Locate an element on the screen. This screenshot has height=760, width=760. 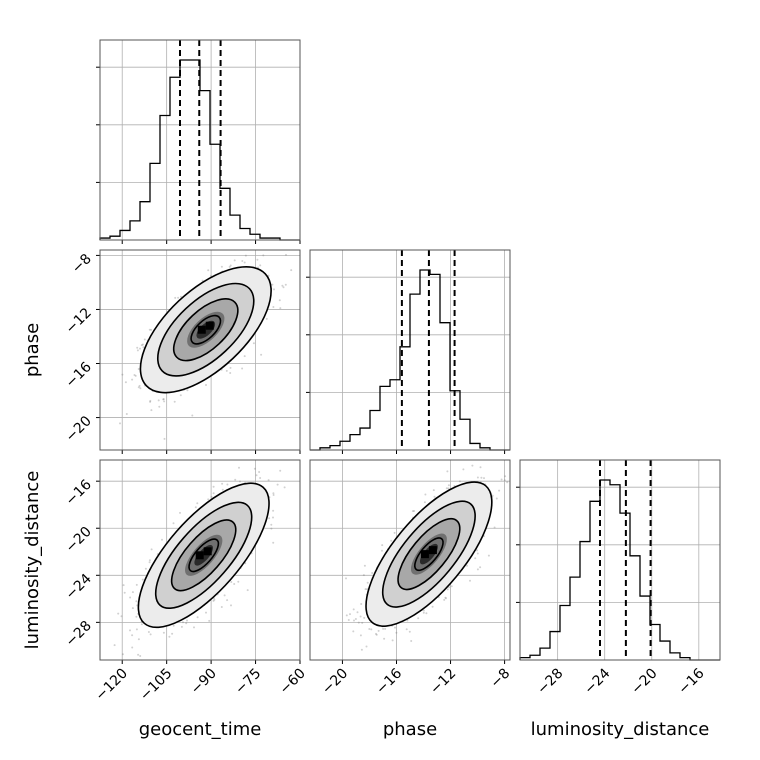
density-panel-geocent-time-vs-phase is located at coordinates (198, 351).